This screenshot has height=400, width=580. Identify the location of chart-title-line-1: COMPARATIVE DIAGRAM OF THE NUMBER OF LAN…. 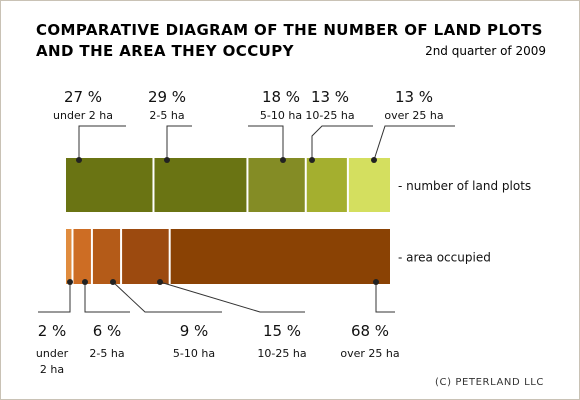
(289, 30).